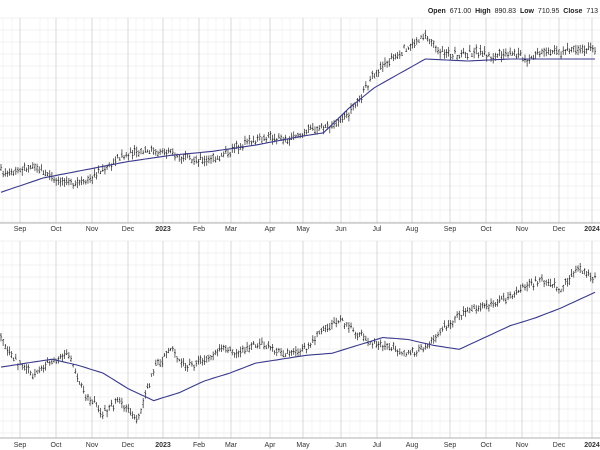 This screenshot has height=450, width=600. I want to click on top-x-tick-label: Aug, so click(412, 229).